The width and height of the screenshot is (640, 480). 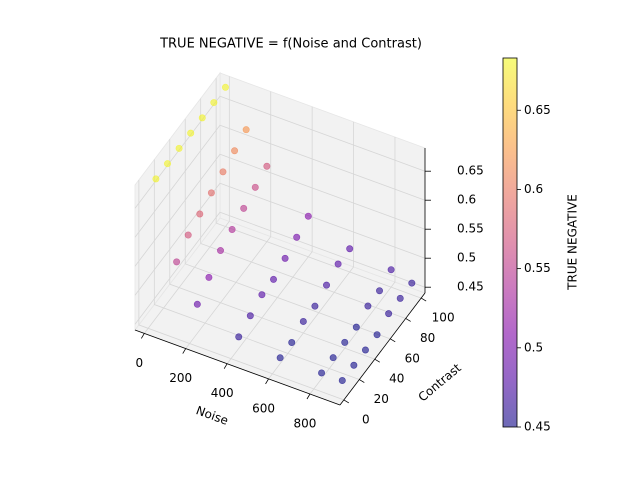 I want to click on x-tick-label: 0, so click(x=139, y=363).